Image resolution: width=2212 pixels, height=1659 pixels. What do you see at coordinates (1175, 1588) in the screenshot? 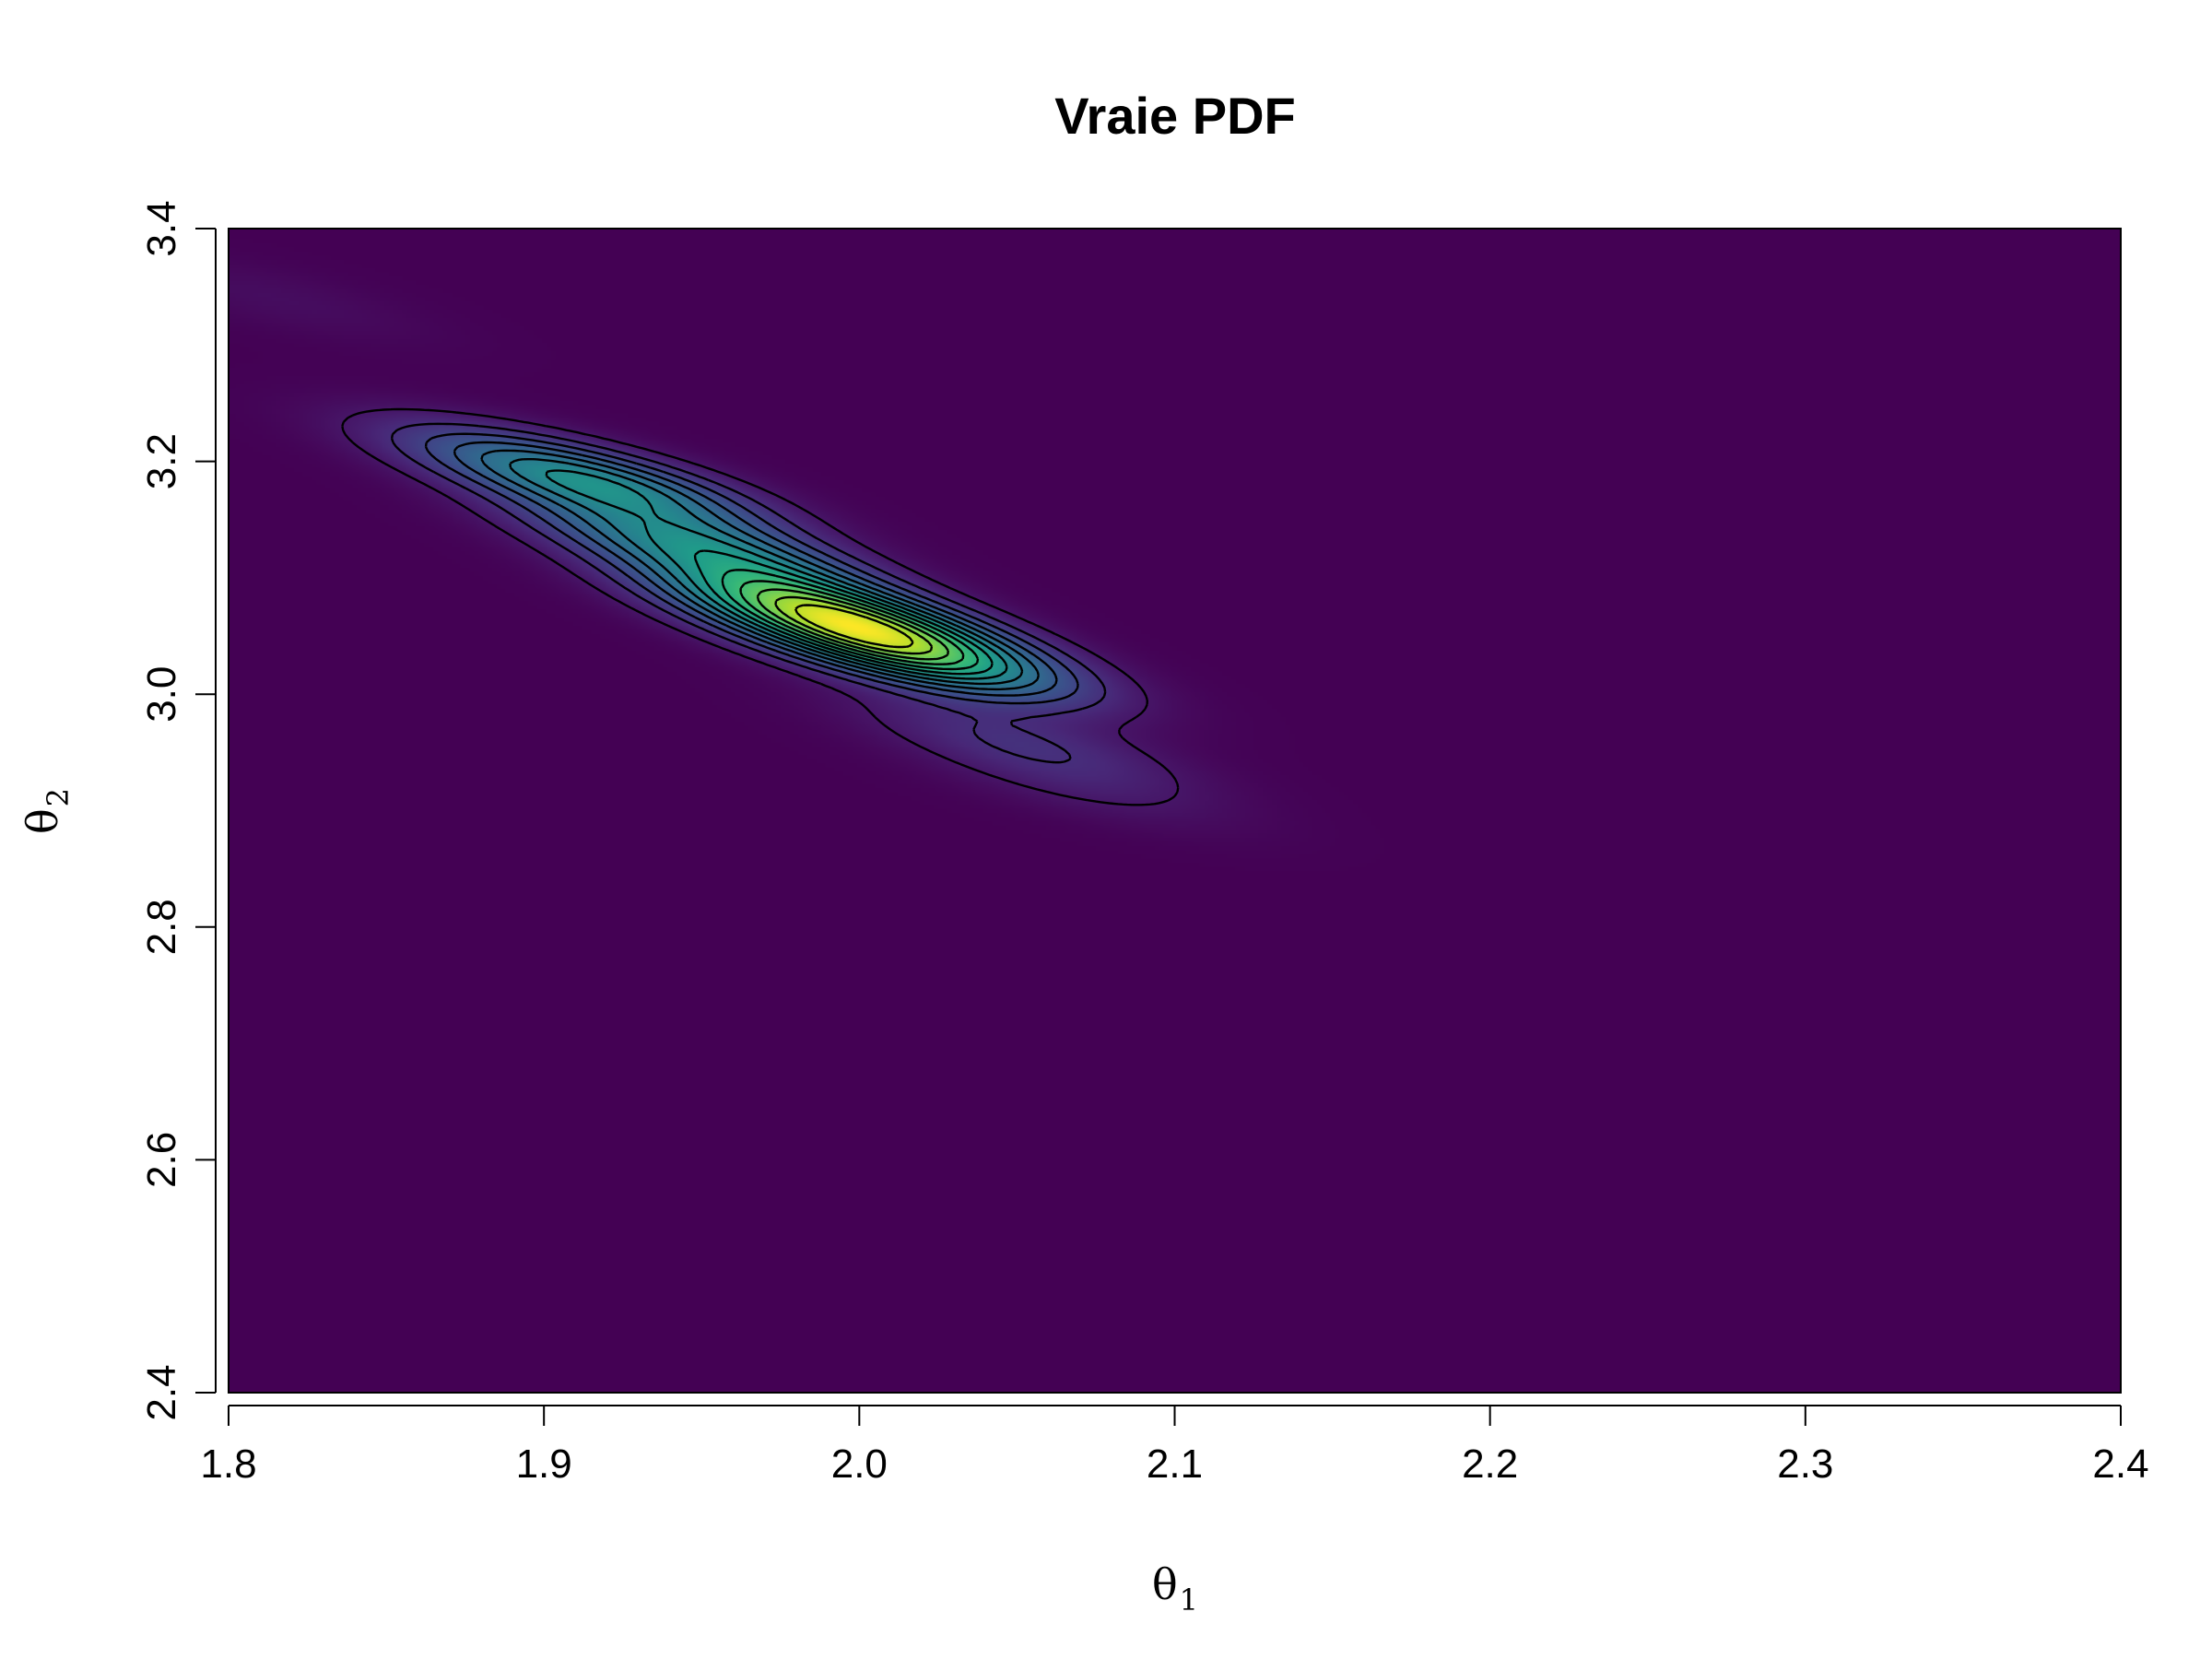
I see `x-axis-label: θ1` at bounding box center [1175, 1588].